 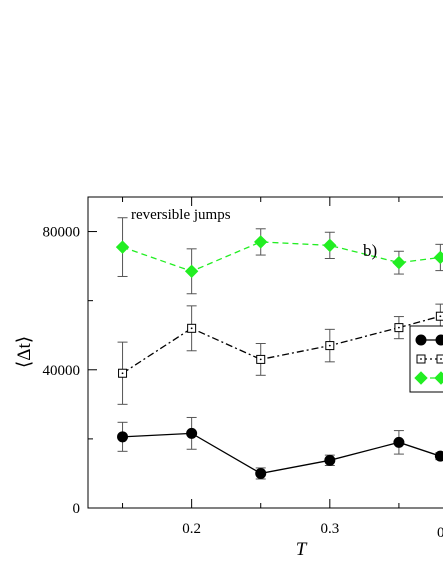 What do you see at coordinates (62, 233) in the screenshot?
I see `y-tick-label: 80000` at bounding box center [62, 233].